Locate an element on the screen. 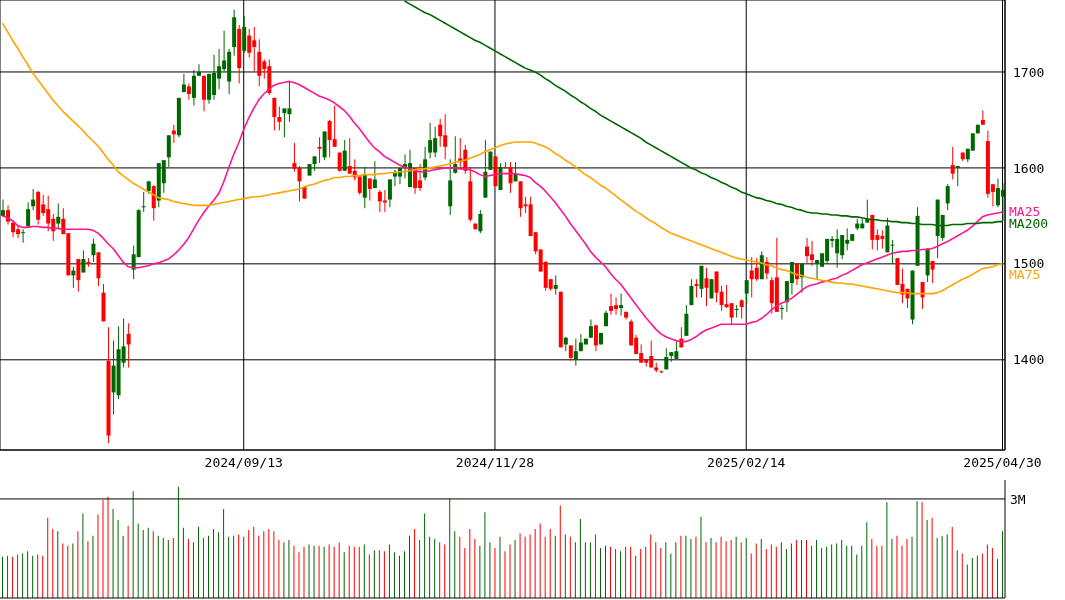 The height and width of the screenshot is (600, 1065). x-tick-label: 2025/02/14 is located at coordinates (746, 463).